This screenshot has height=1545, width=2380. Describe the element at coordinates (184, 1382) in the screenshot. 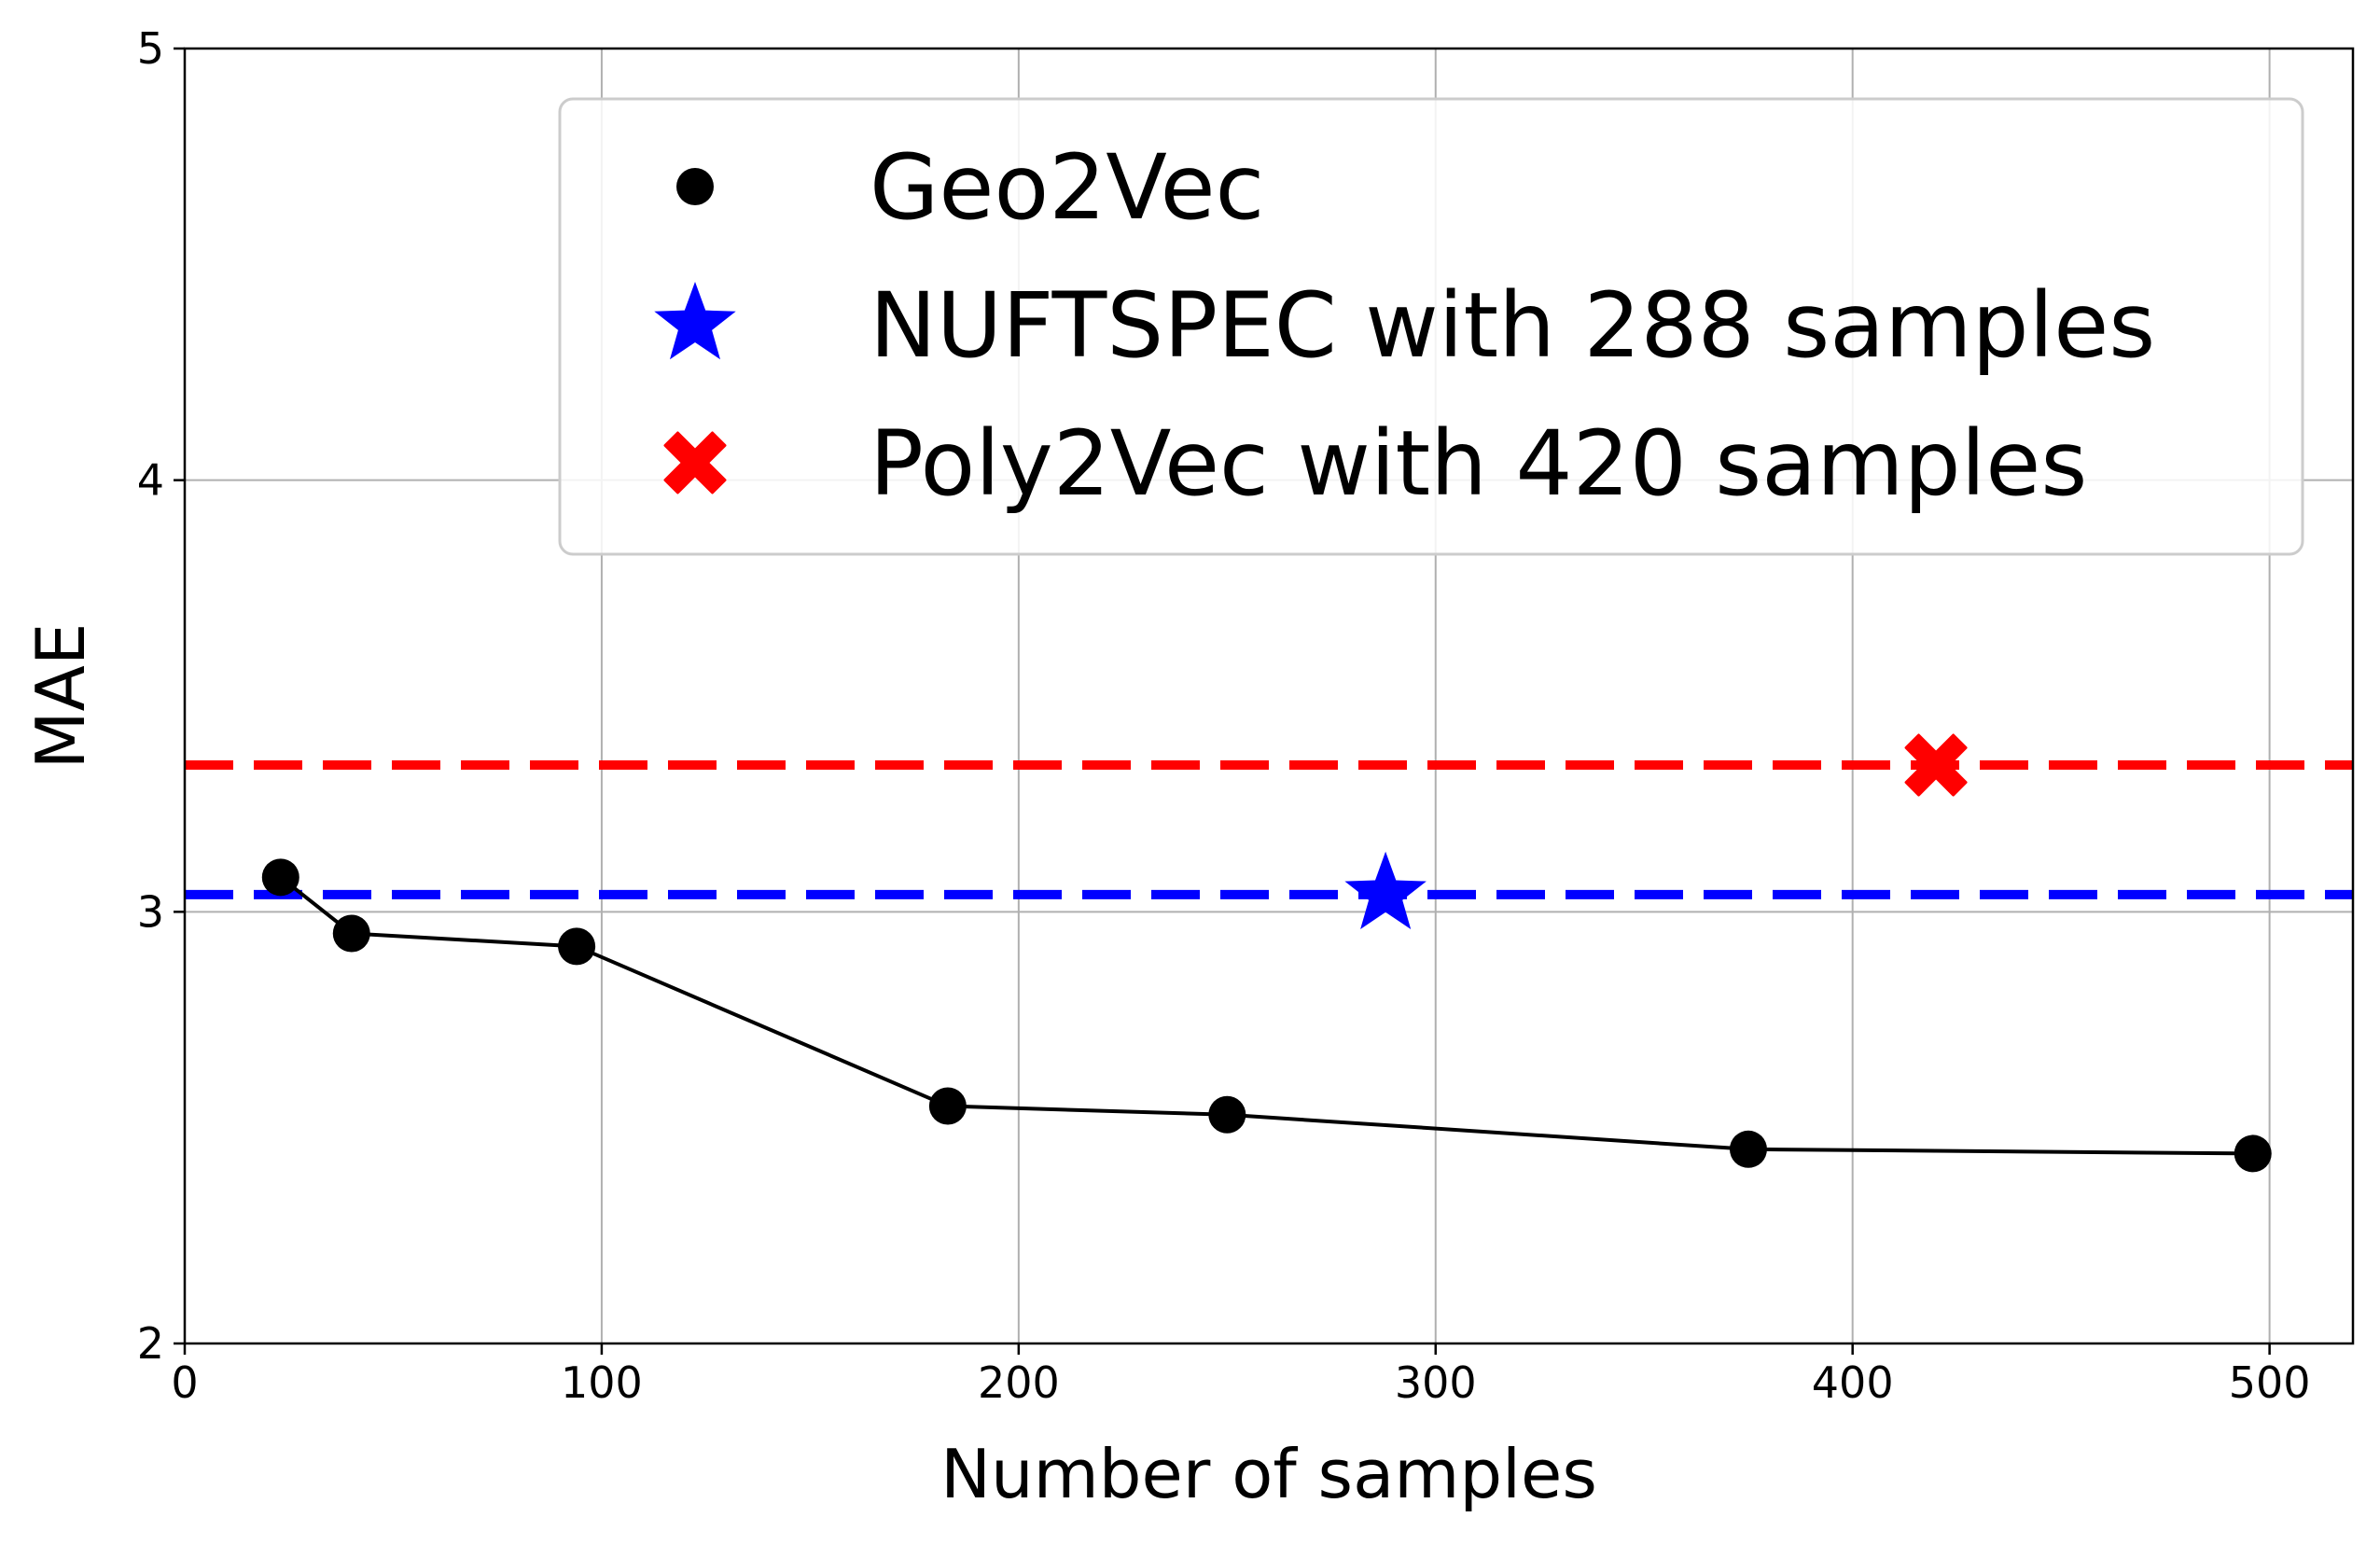

I see `x-tick-label: 0` at that location.